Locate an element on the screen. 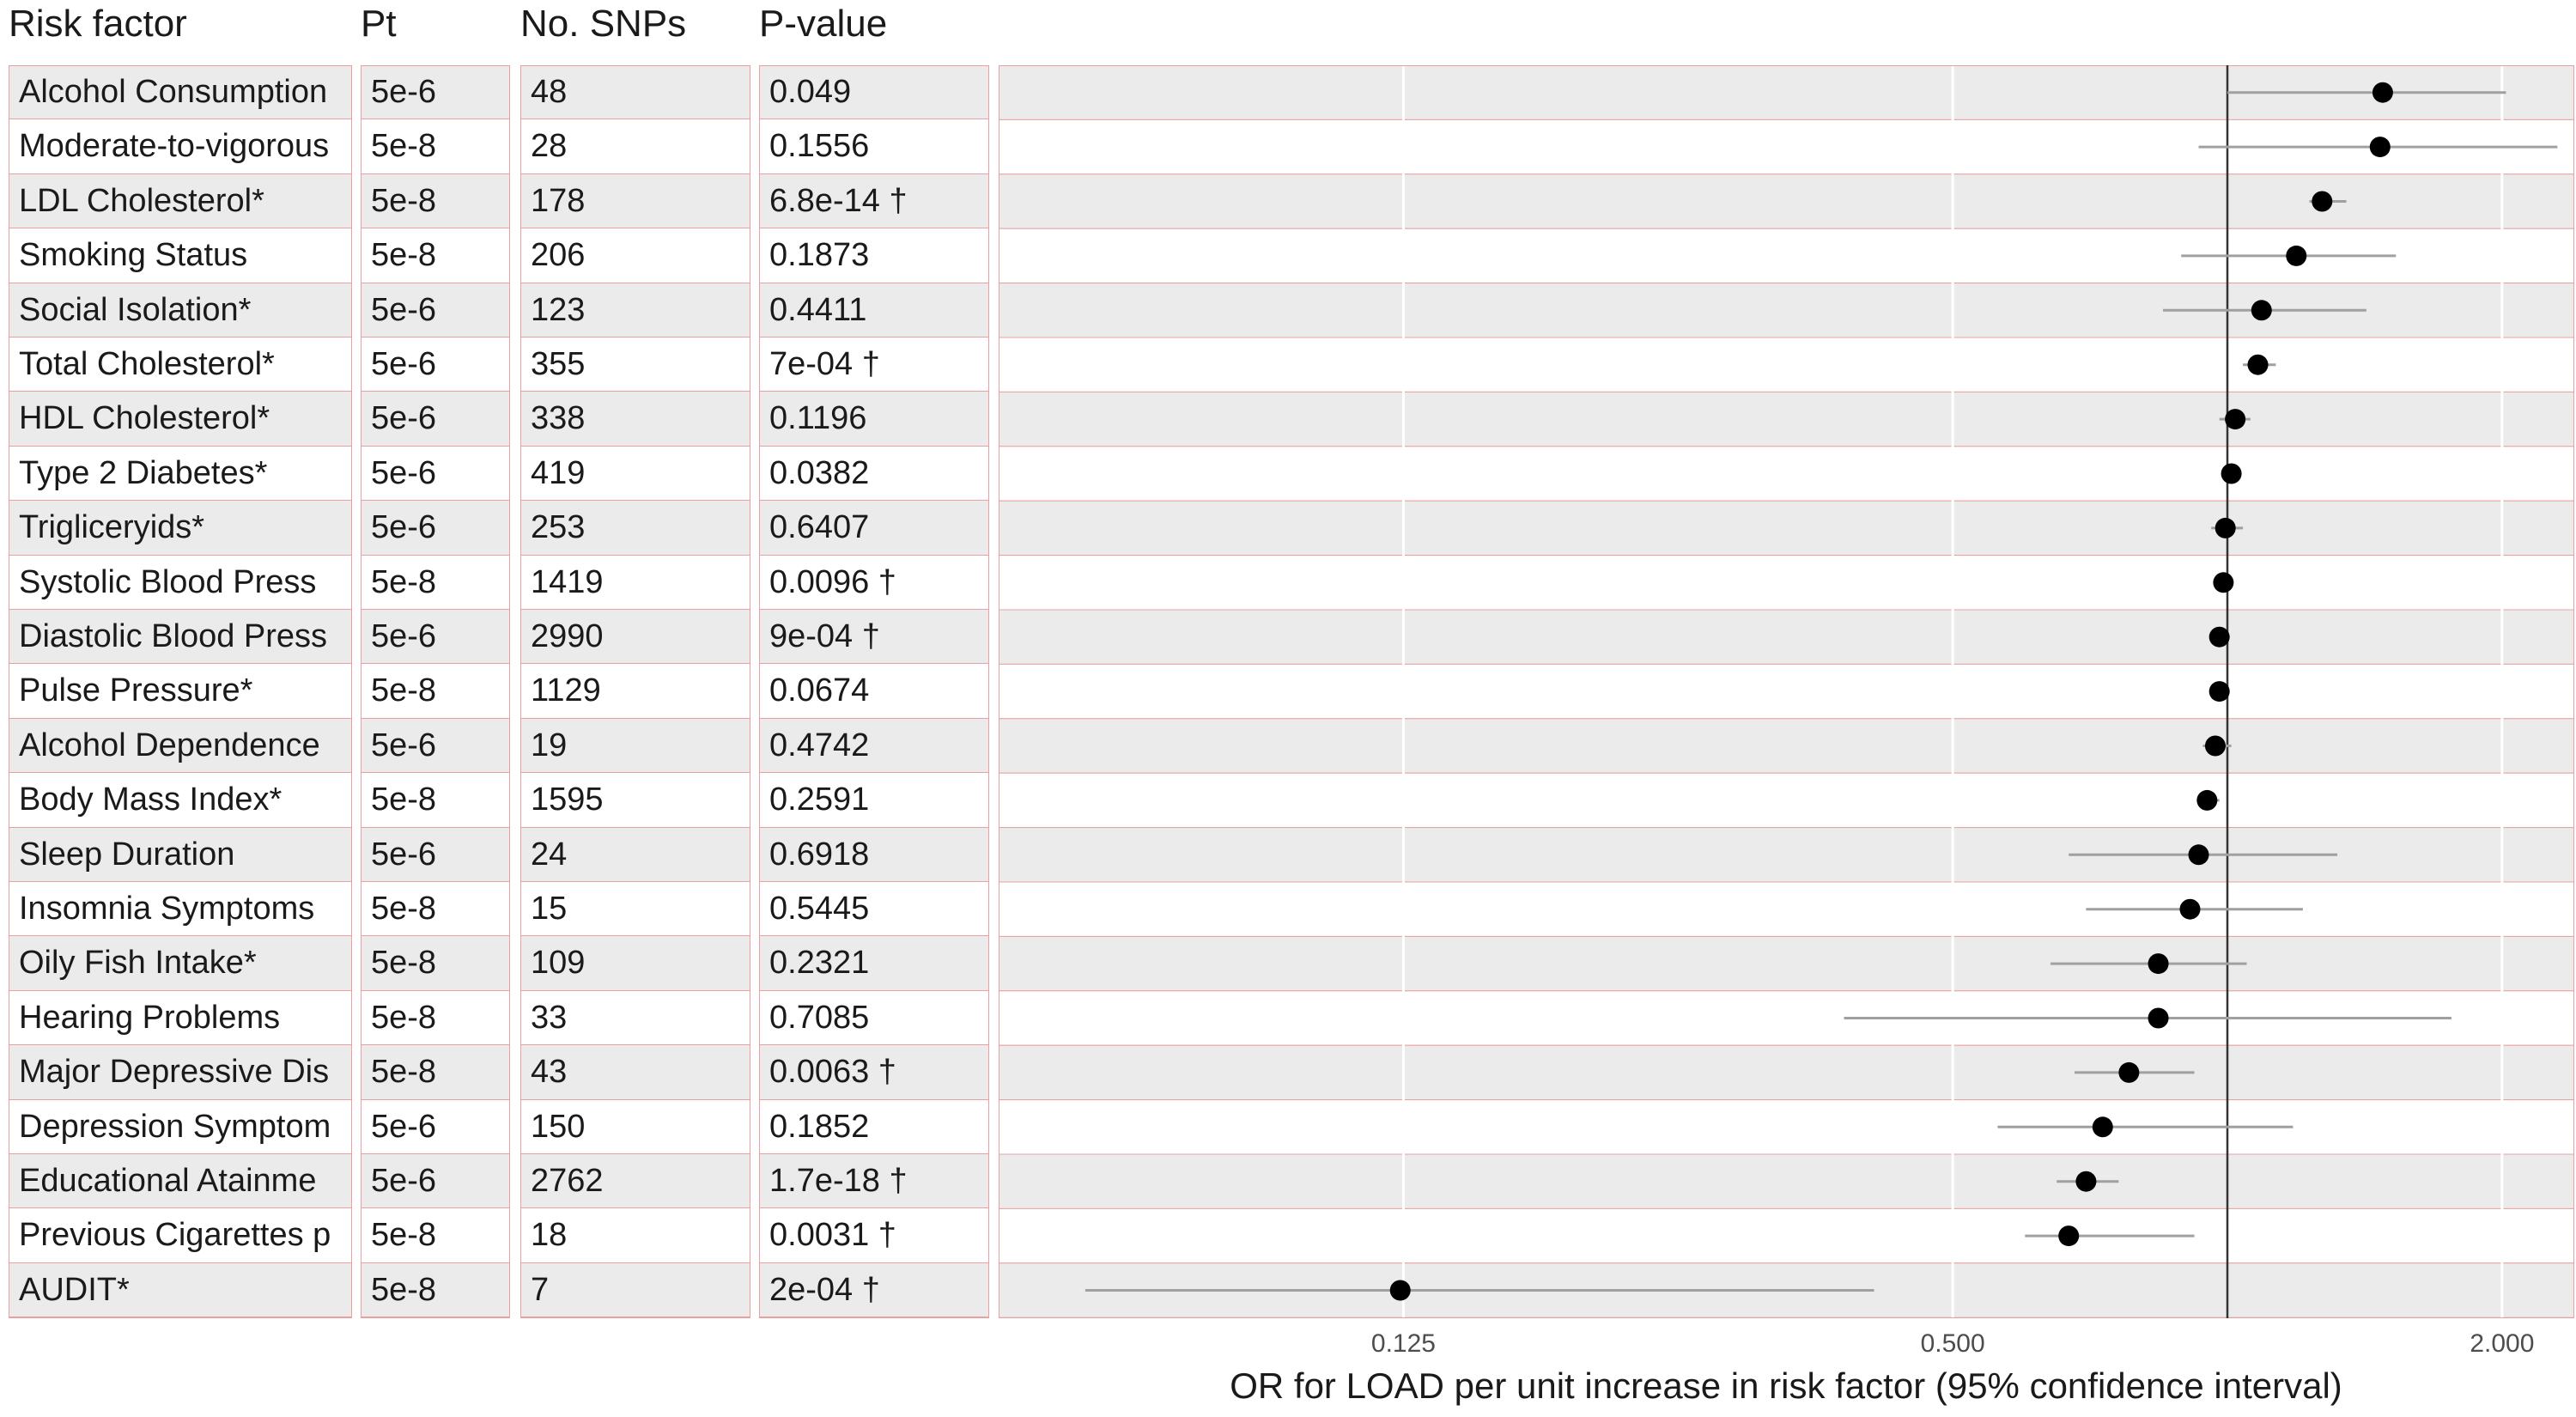  row-snps-20: 2762 is located at coordinates (635, 1181).